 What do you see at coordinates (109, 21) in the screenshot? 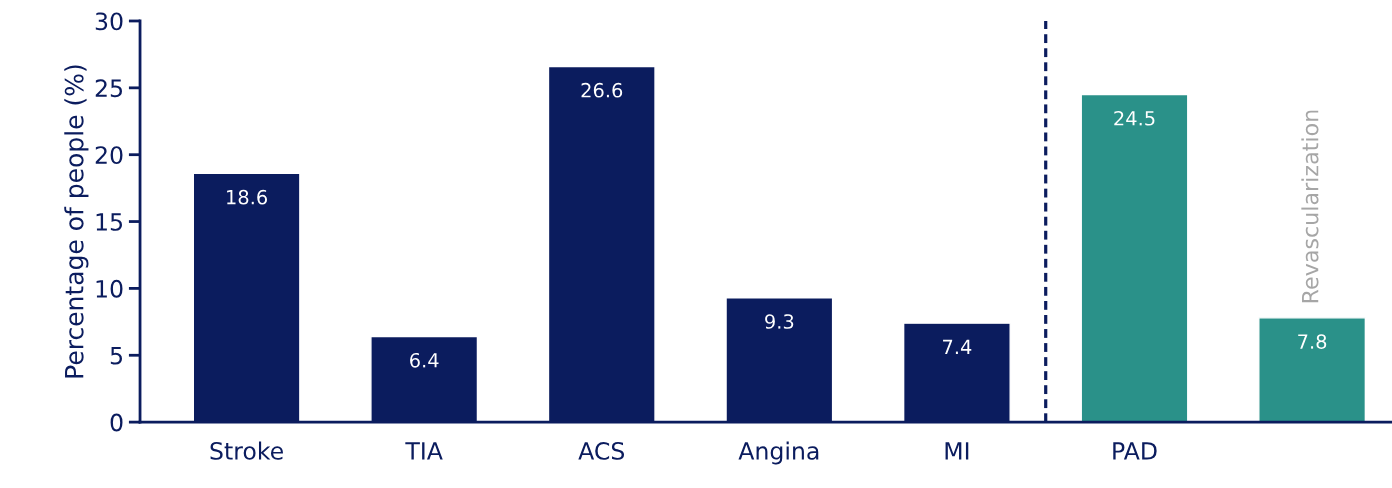
I see `y-tick-label: 30` at bounding box center [109, 21].